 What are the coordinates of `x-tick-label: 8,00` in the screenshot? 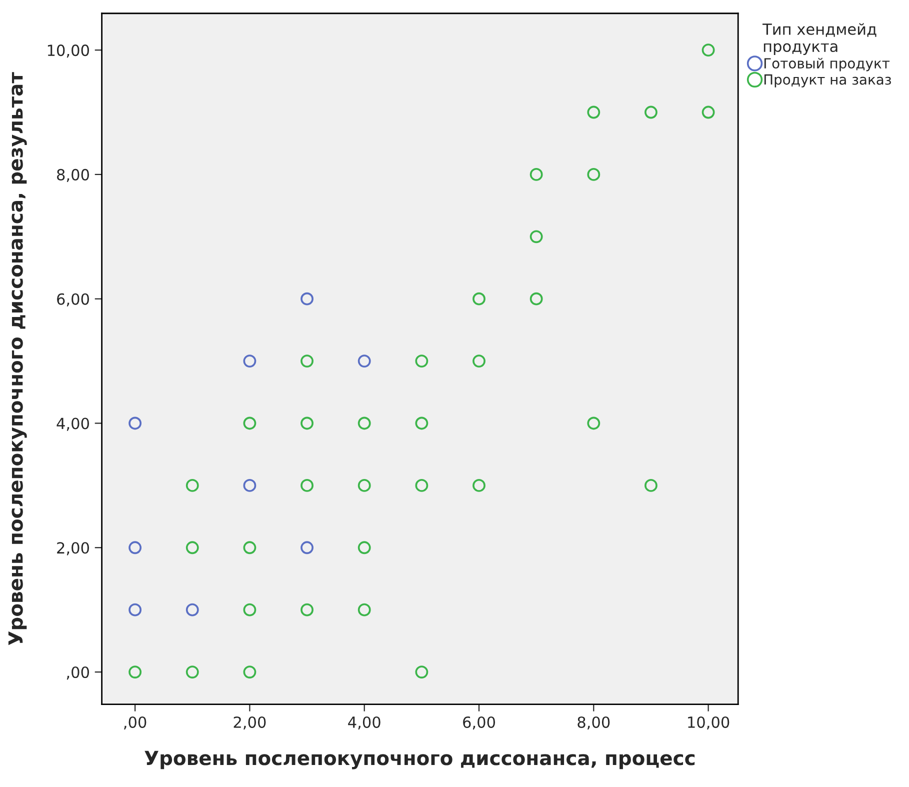 It's located at (594, 723).